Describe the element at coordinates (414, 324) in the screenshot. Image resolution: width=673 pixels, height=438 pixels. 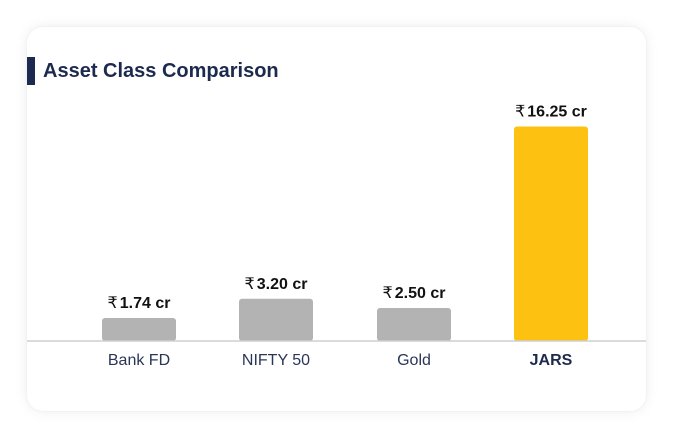
I see `bar-gold` at that location.